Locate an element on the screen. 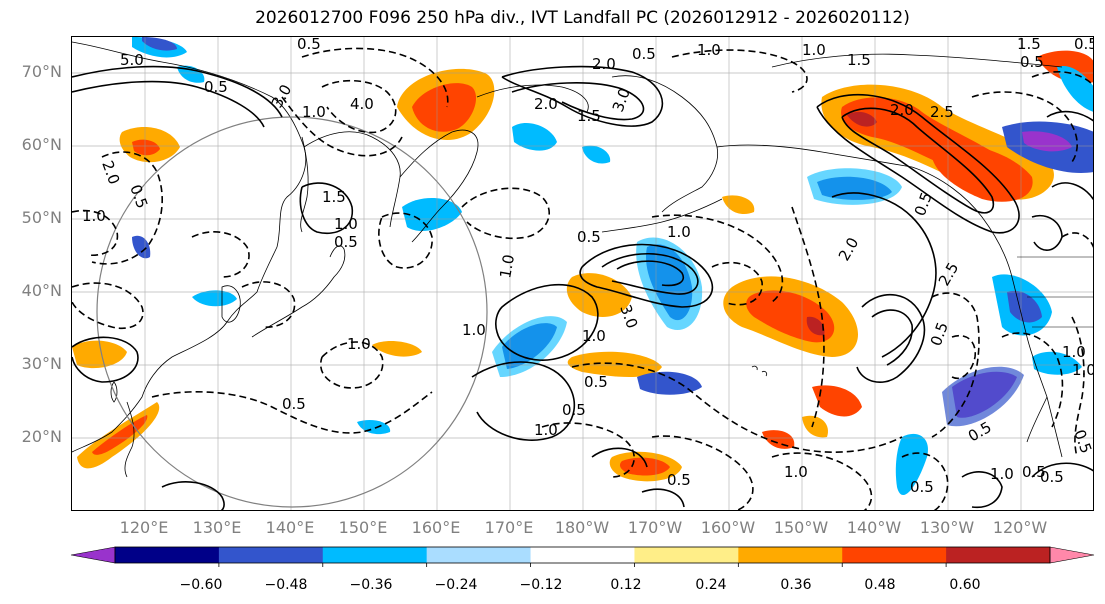 This screenshot has height=604, width=1105. coast-baja is located at coordinates (1037, 419).